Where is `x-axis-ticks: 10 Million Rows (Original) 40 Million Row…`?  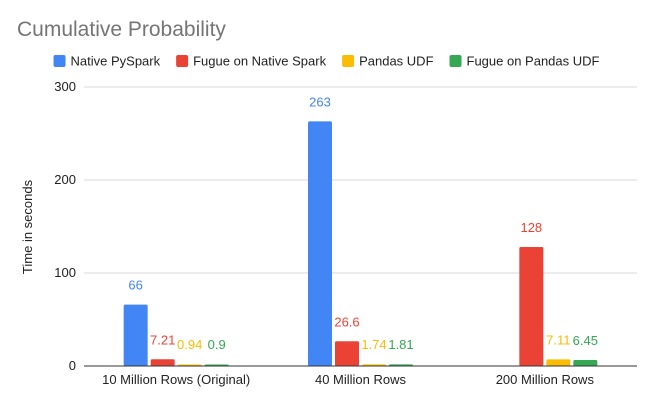 x-axis-ticks: 10 Million Rows (Original) 40 Million Row… is located at coordinates (348, 379).